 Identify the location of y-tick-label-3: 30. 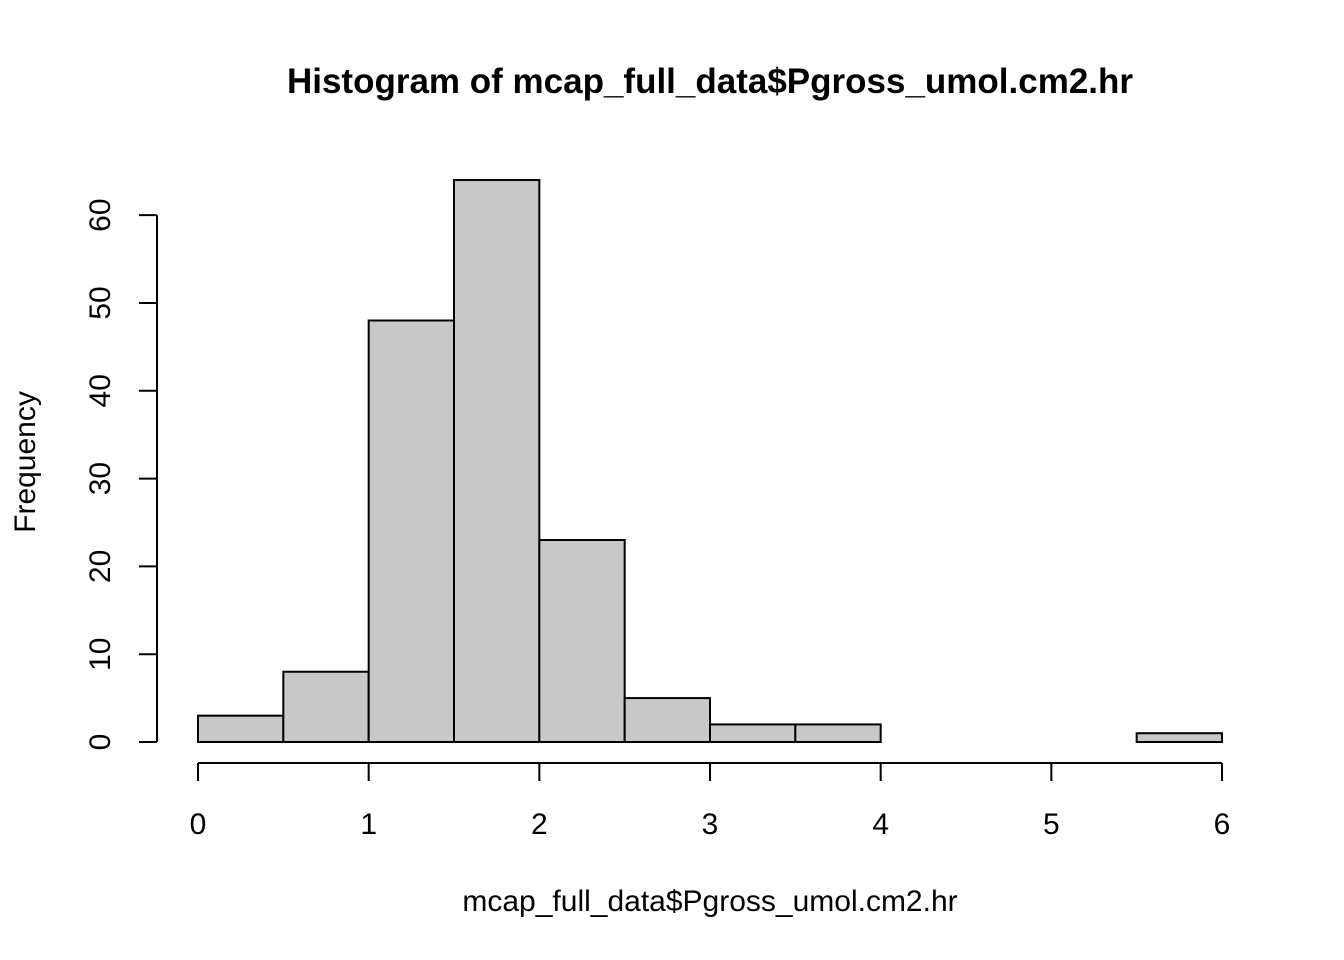
(100, 478).